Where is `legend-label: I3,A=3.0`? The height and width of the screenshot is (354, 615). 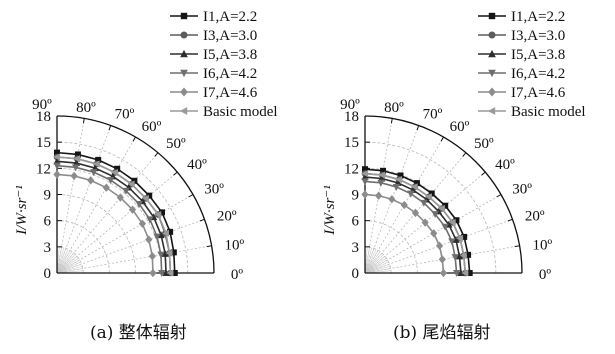 legend-label: I3,A=3.0 is located at coordinates (230, 36).